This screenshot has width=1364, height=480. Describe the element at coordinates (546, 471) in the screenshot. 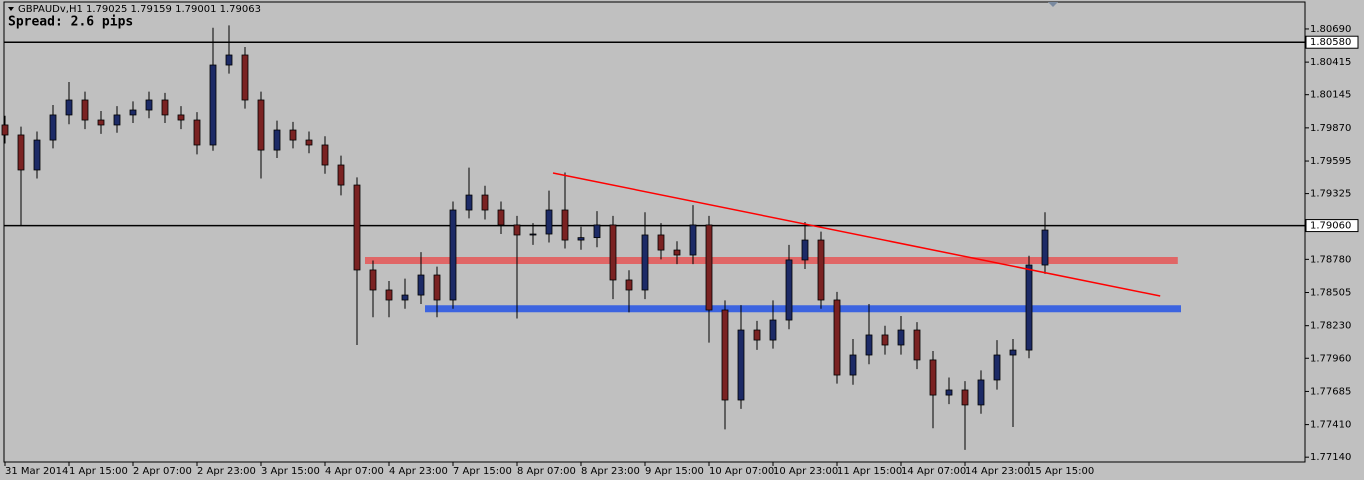

I see `x-tick-label: 8 Apr 07:00` at that location.